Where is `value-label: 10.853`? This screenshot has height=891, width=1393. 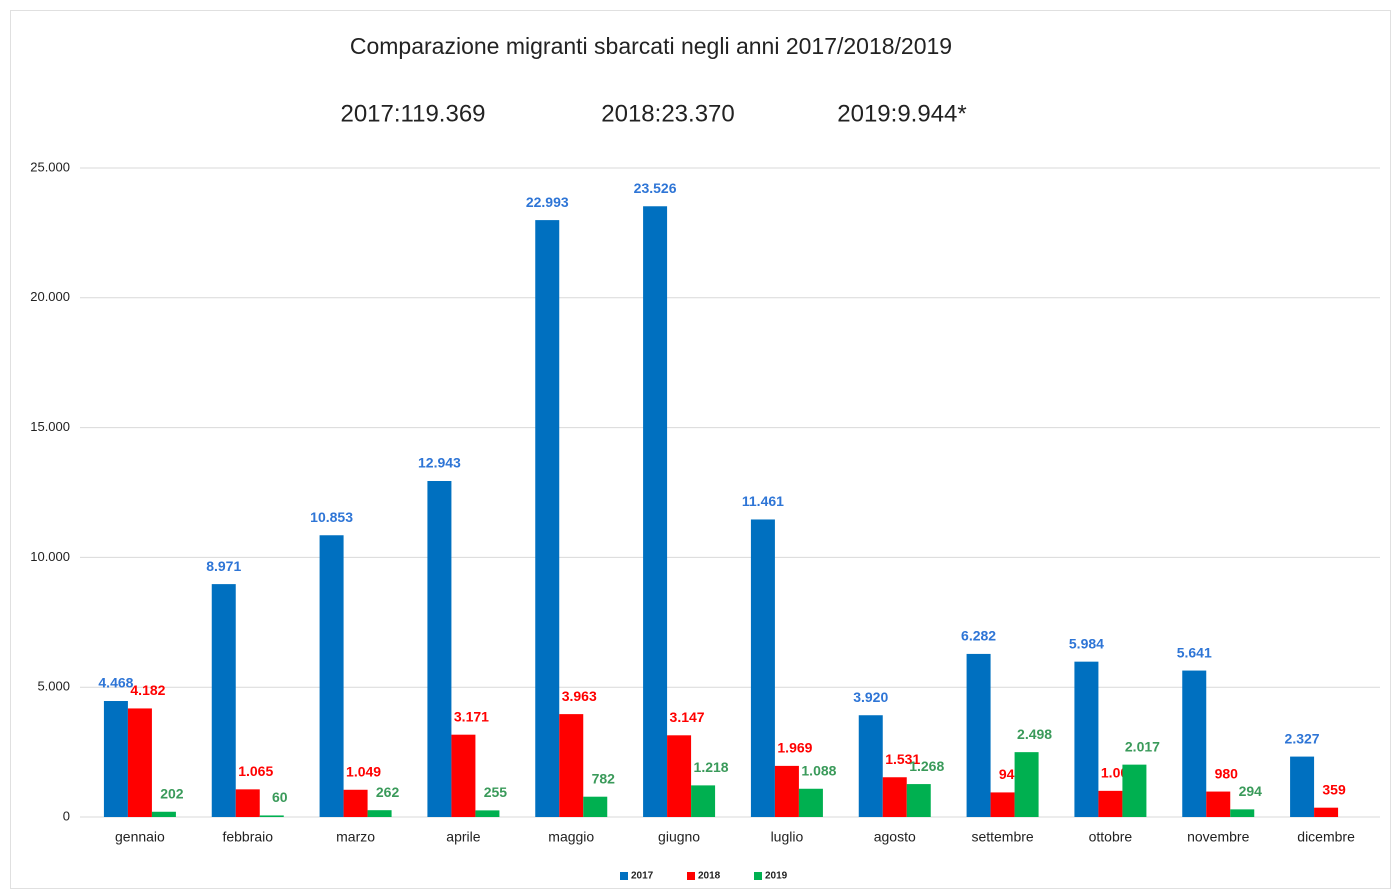
value-label: 10.853 is located at coordinates (331, 517).